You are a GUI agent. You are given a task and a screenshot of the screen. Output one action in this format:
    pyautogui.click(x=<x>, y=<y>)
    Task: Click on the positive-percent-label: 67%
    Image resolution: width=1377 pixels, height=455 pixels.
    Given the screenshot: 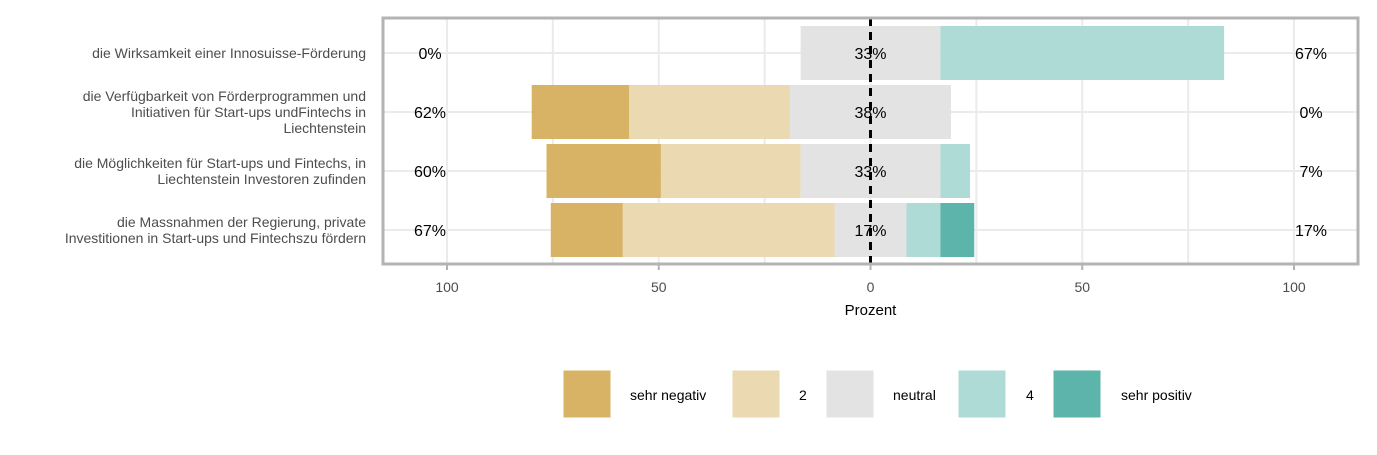 What is the action you would take?
    pyautogui.click(x=1311, y=54)
    